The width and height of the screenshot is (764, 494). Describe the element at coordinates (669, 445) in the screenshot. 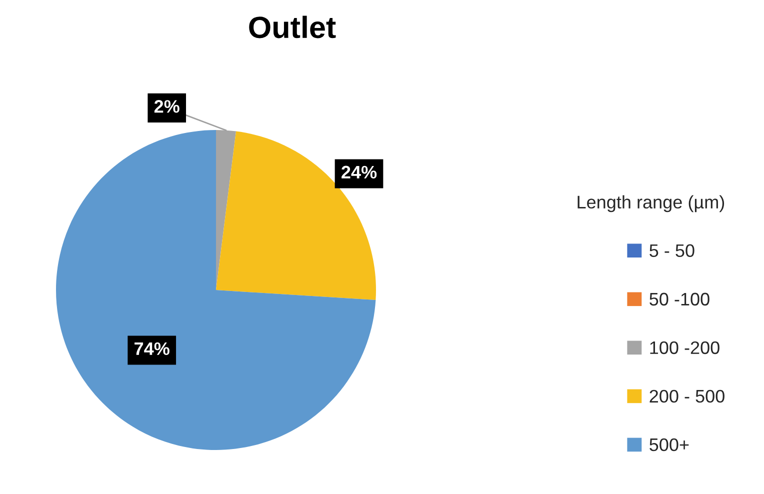

I see `legend-label: 500+` at that location.